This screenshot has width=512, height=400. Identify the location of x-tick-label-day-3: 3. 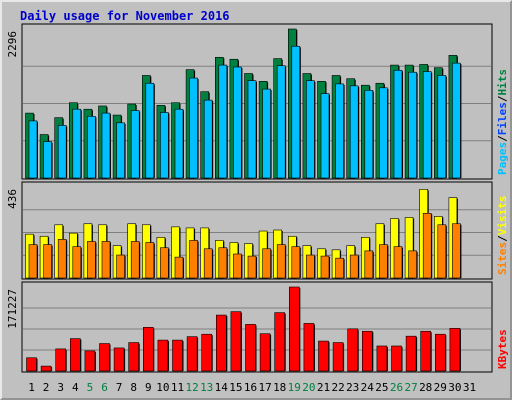
(60, 387).